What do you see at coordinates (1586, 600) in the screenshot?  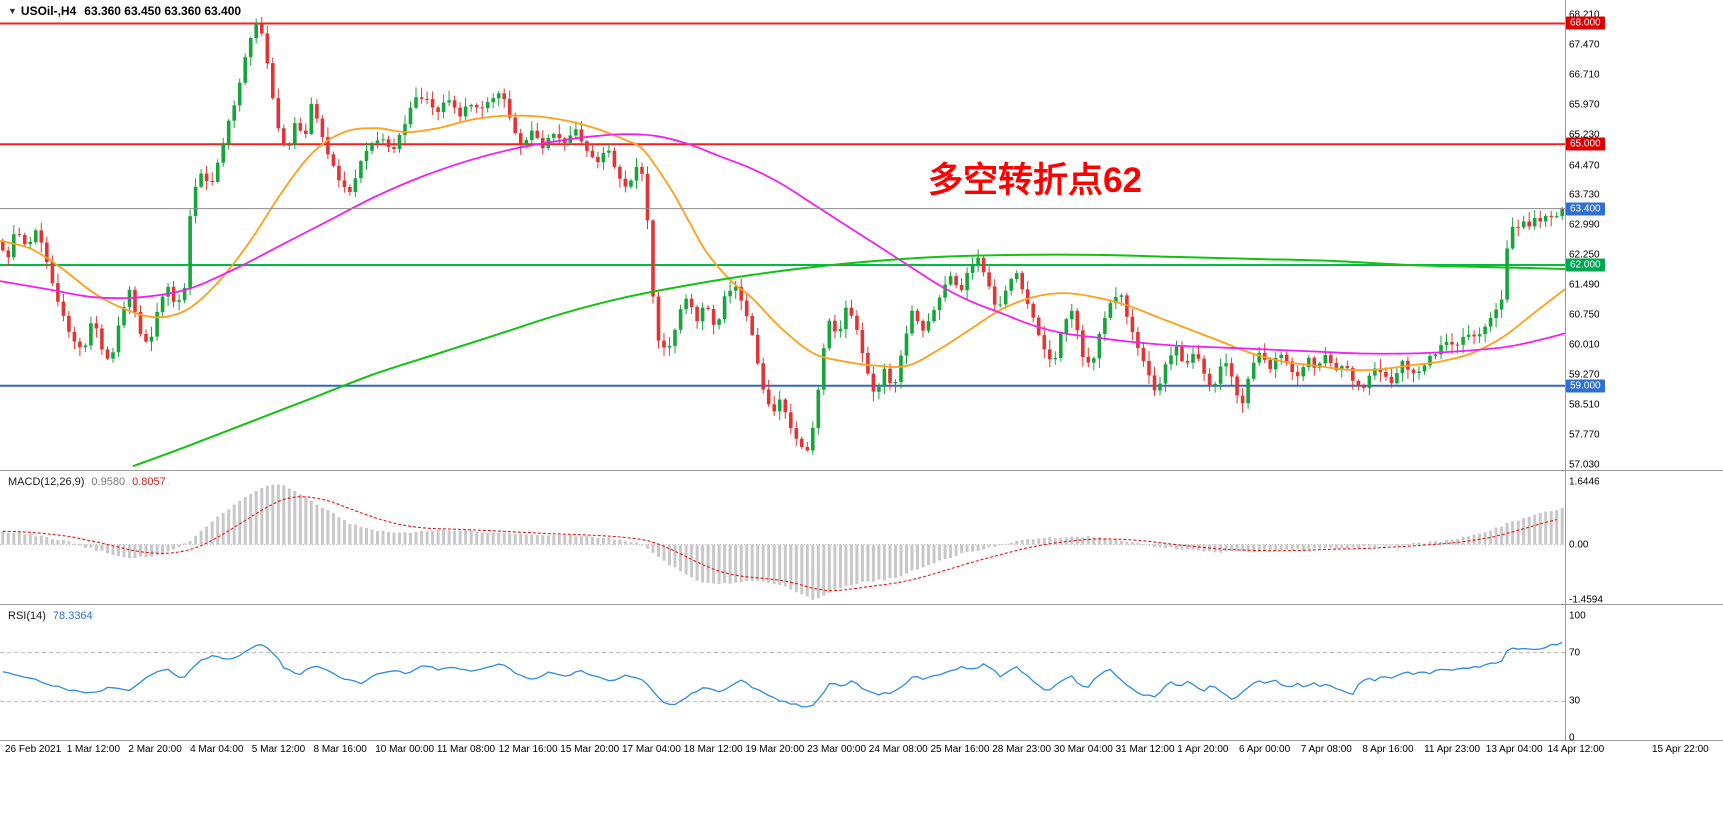 I see `macd-tick-label: -1.4594` at bounding box center [1586, 600].